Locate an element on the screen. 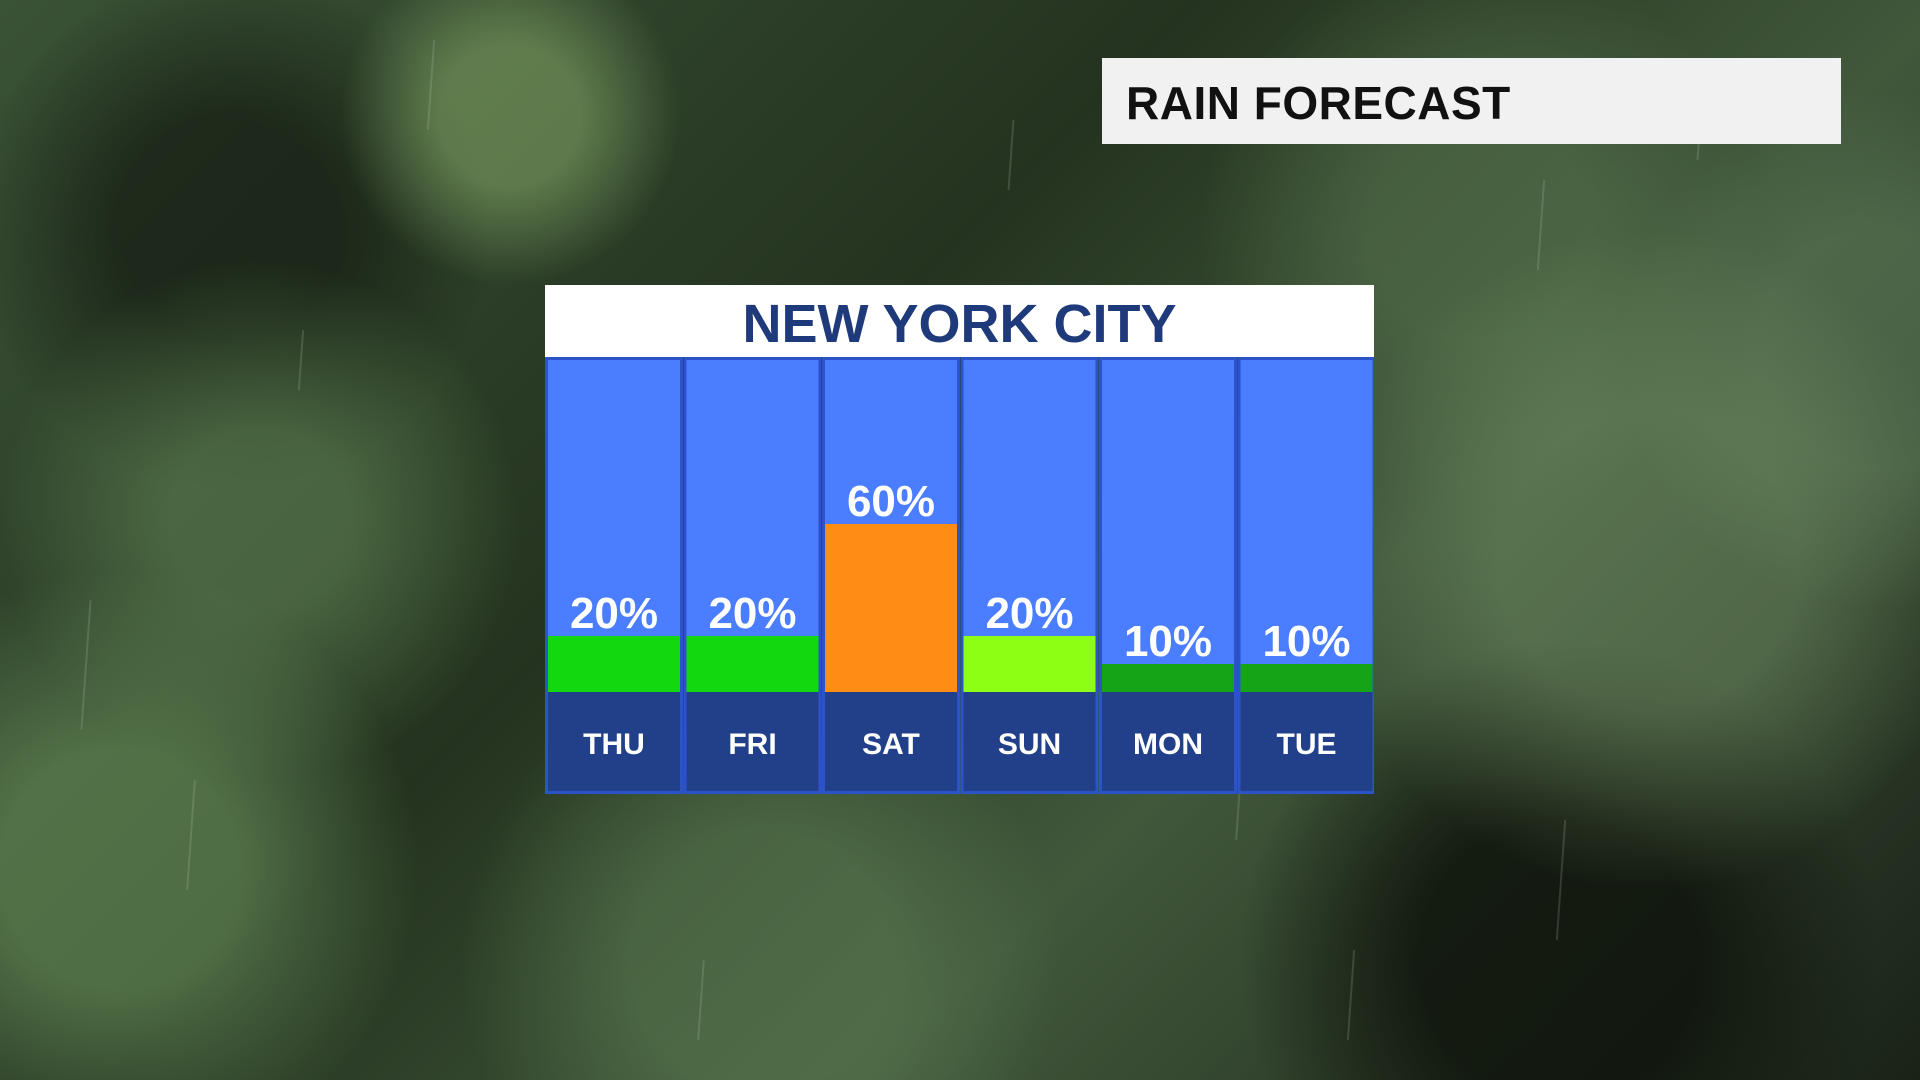 The width and height of the screenshot is (1920, 1080). city-header: NEW YORK CITY is located at coordinates (959, 321).